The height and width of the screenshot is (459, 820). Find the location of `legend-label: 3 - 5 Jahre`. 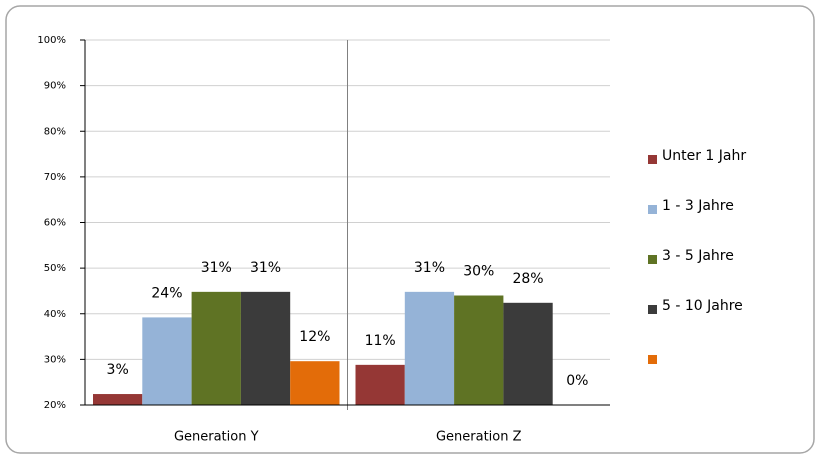

legend-label: 3 - 5 Jahre is located at coordinates (698, 256).